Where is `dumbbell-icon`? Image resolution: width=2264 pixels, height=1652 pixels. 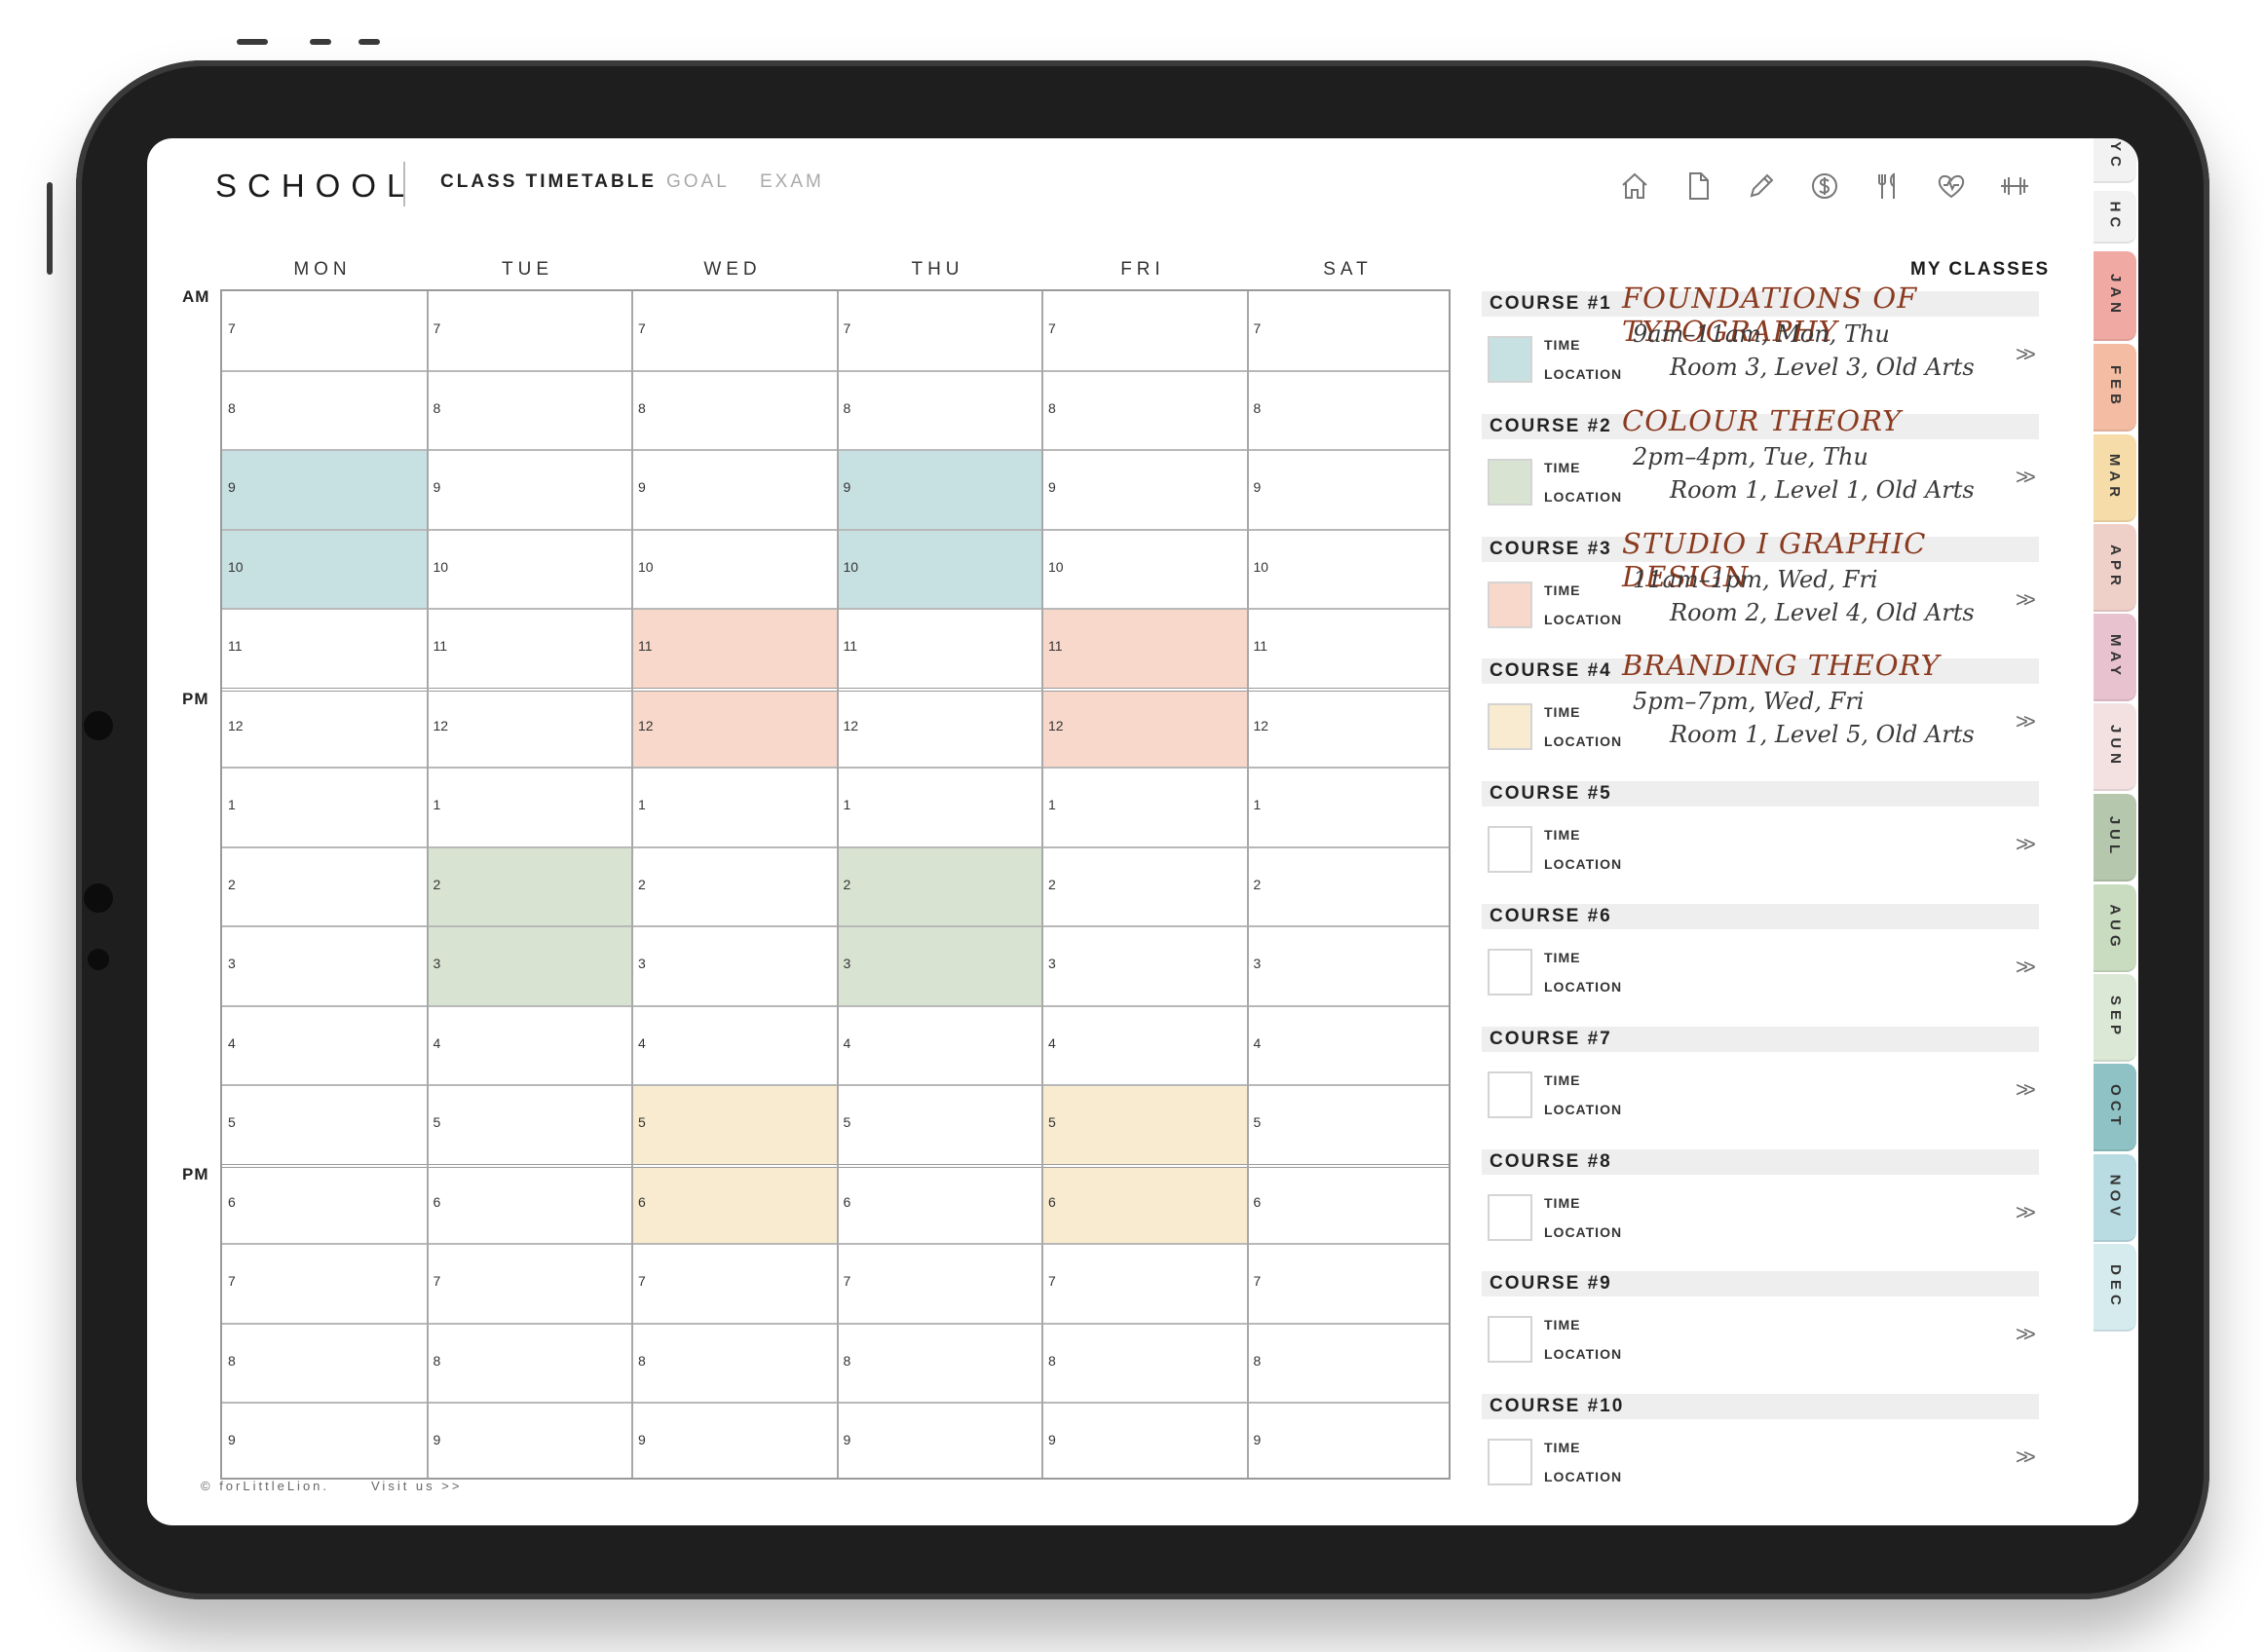 dumbbell-icon is located at coordinates (2014, 186).